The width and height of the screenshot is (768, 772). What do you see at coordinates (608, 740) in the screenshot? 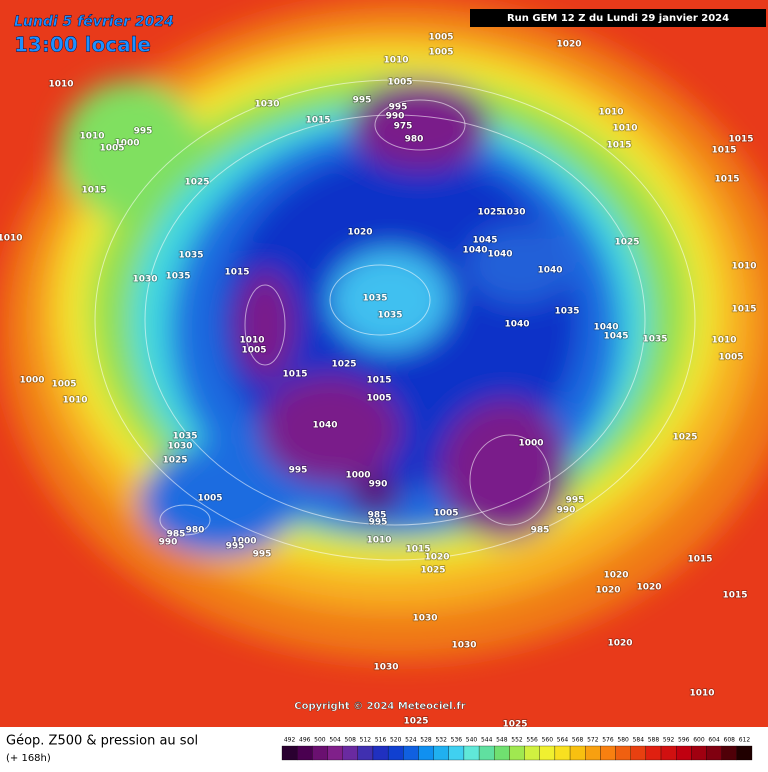
I see `legend-label: 576` at bounding box center [608, 740].